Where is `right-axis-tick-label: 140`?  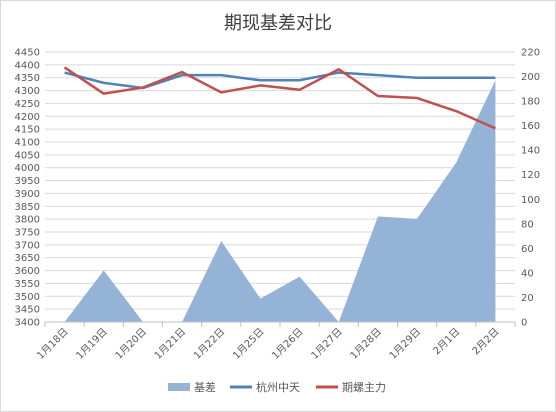
right-axis-tick-label: 140 is located at coordinates (530, 151).